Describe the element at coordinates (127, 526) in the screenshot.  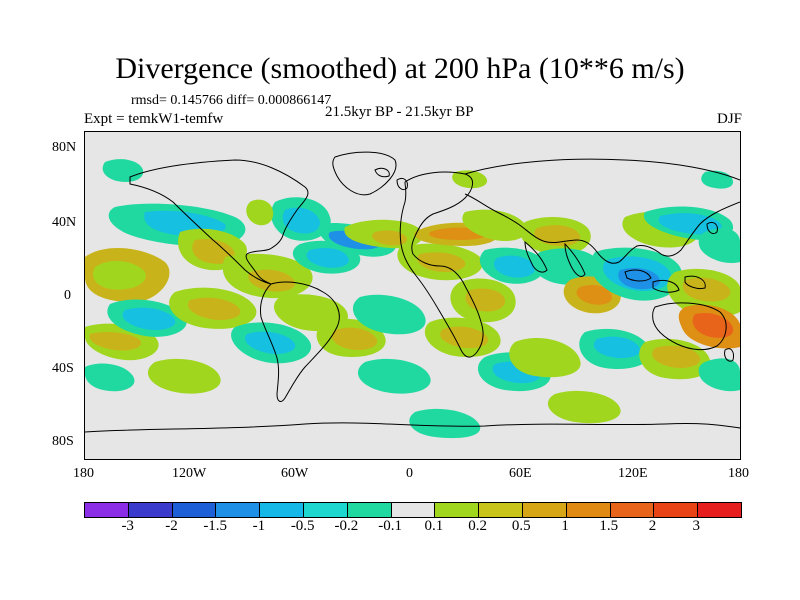
I see `colorbar-label: -3` at that location.